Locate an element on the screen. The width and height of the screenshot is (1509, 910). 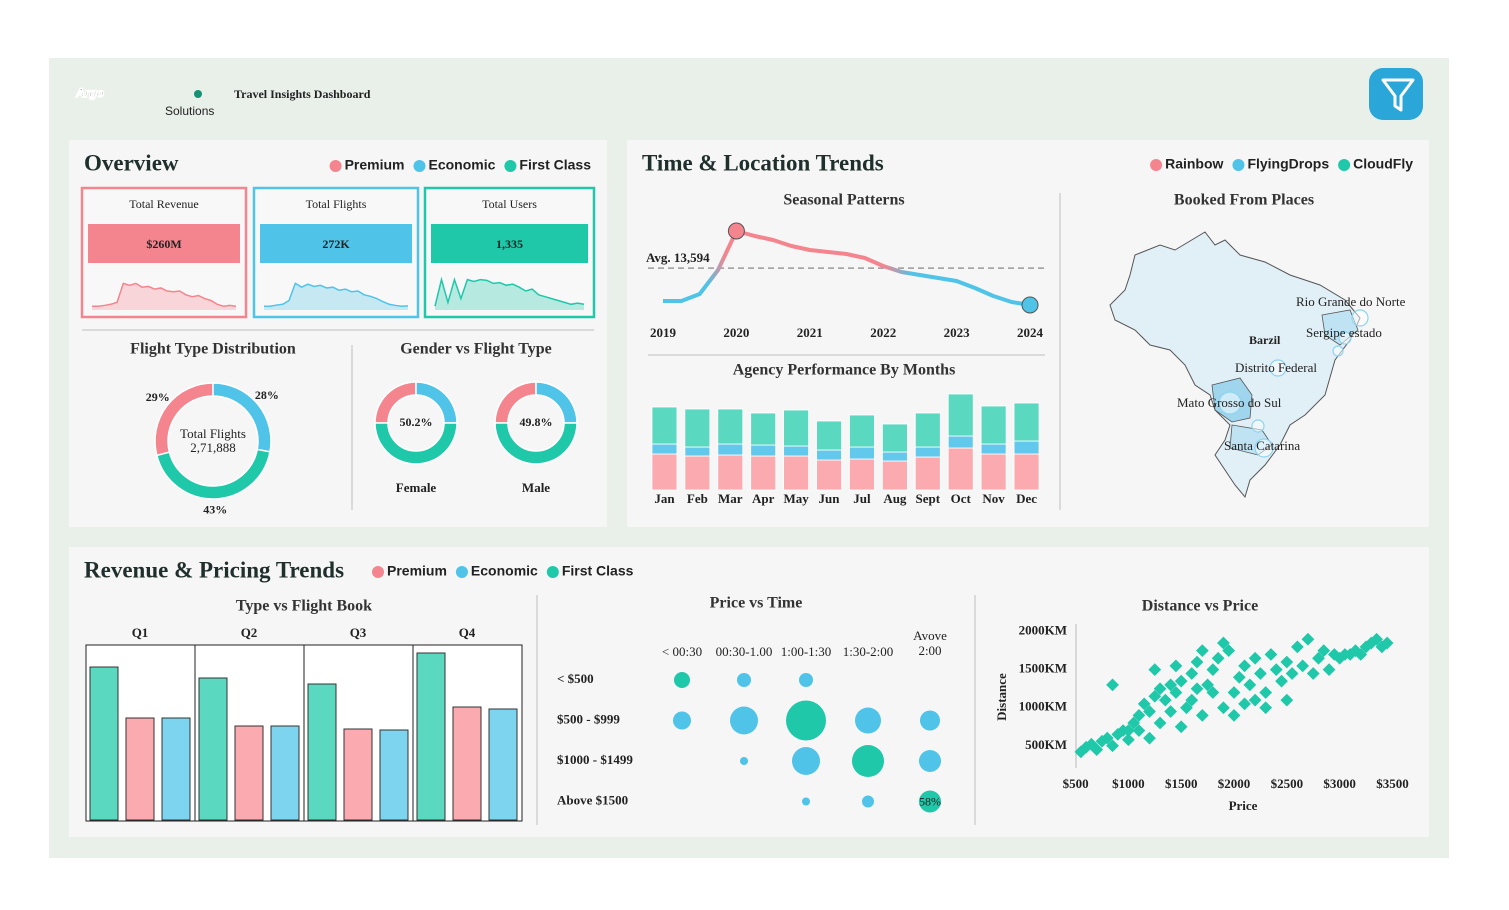
chart-title: Distance vs Price is located at coordinates (1200, 606).